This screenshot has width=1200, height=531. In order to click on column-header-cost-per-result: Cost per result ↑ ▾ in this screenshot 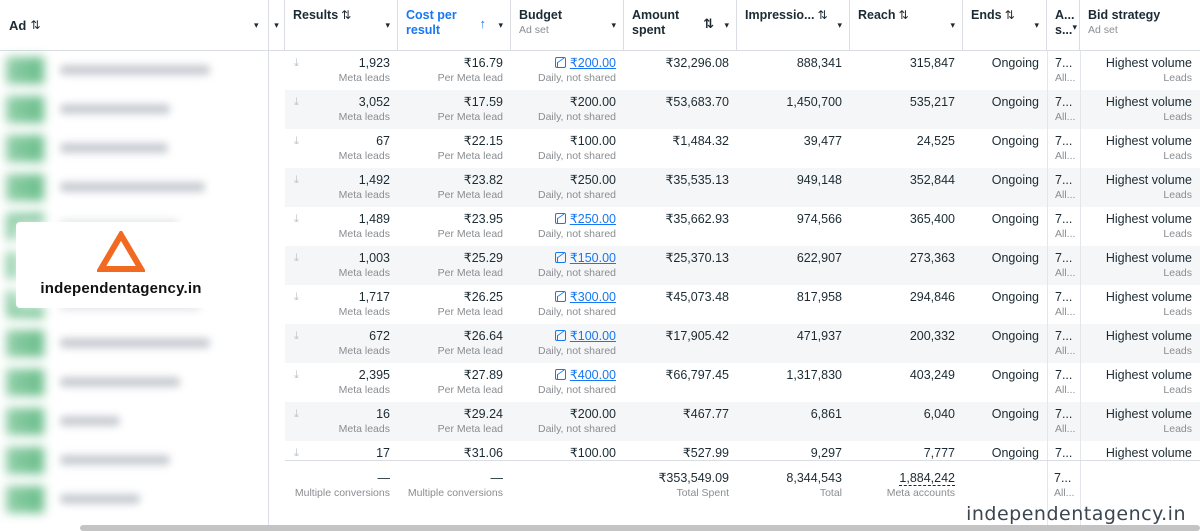, I will do `click(454, 25)`.